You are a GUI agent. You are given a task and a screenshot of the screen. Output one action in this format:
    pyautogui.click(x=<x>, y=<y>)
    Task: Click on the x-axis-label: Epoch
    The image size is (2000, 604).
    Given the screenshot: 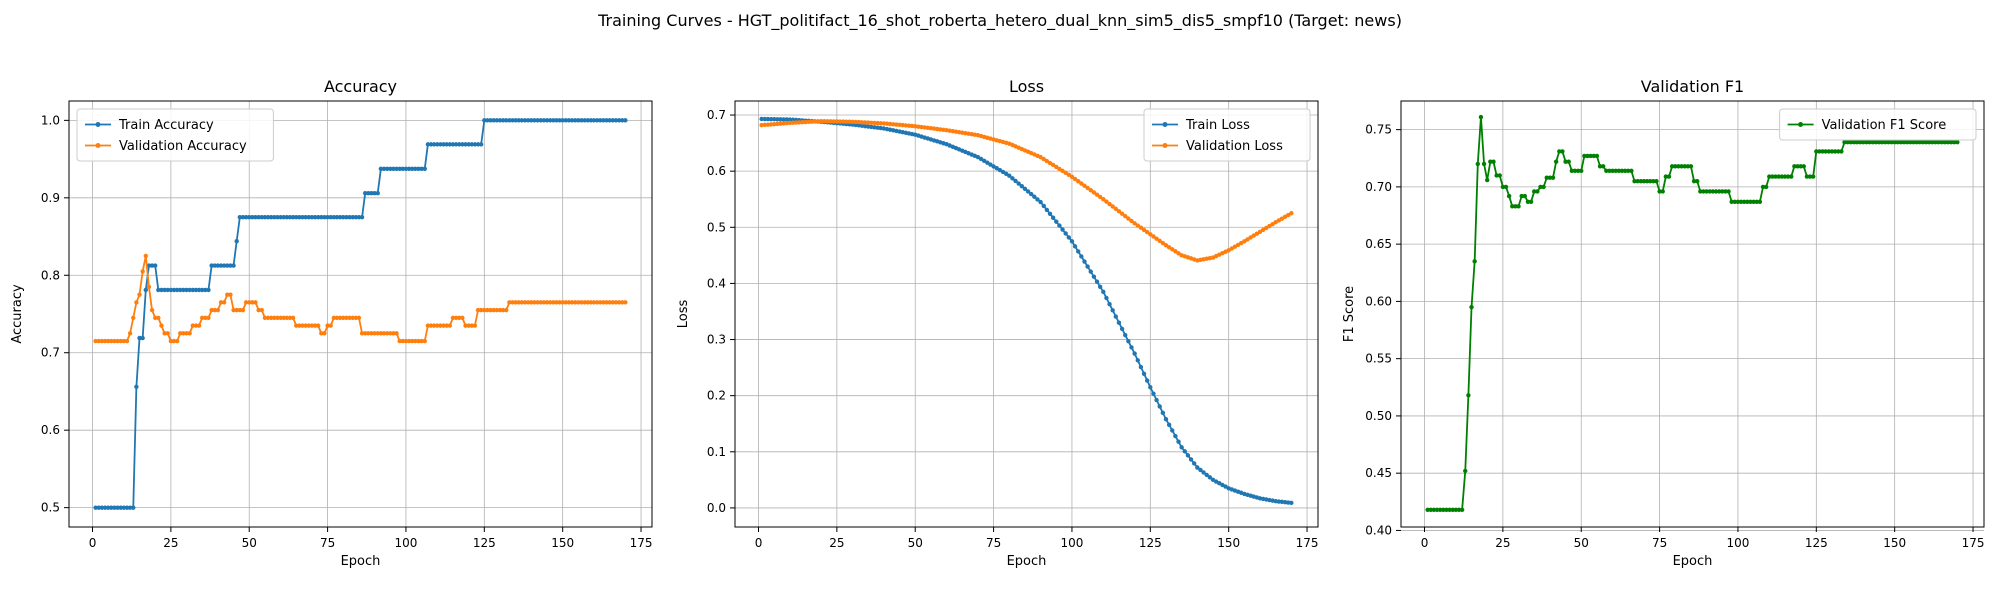 What is the action you would take?
    pyautogui.click(x=361, y=561)
    